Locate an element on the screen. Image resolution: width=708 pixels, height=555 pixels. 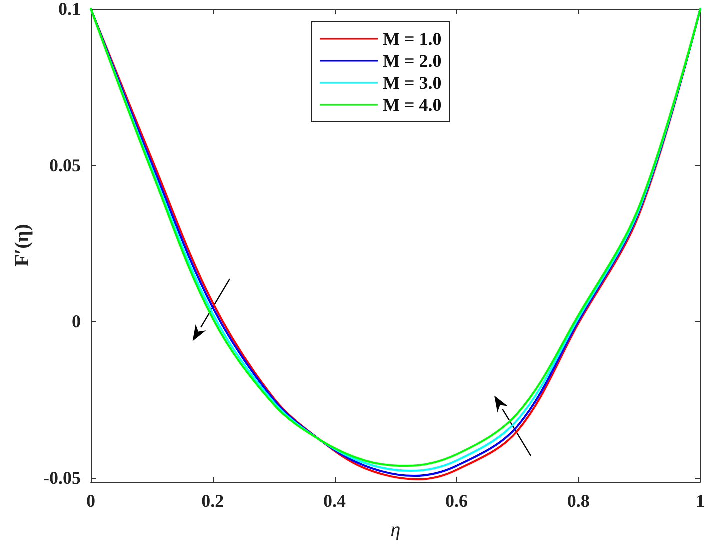
x-tick-label: 0.8 is located at coordinates (578, 501).